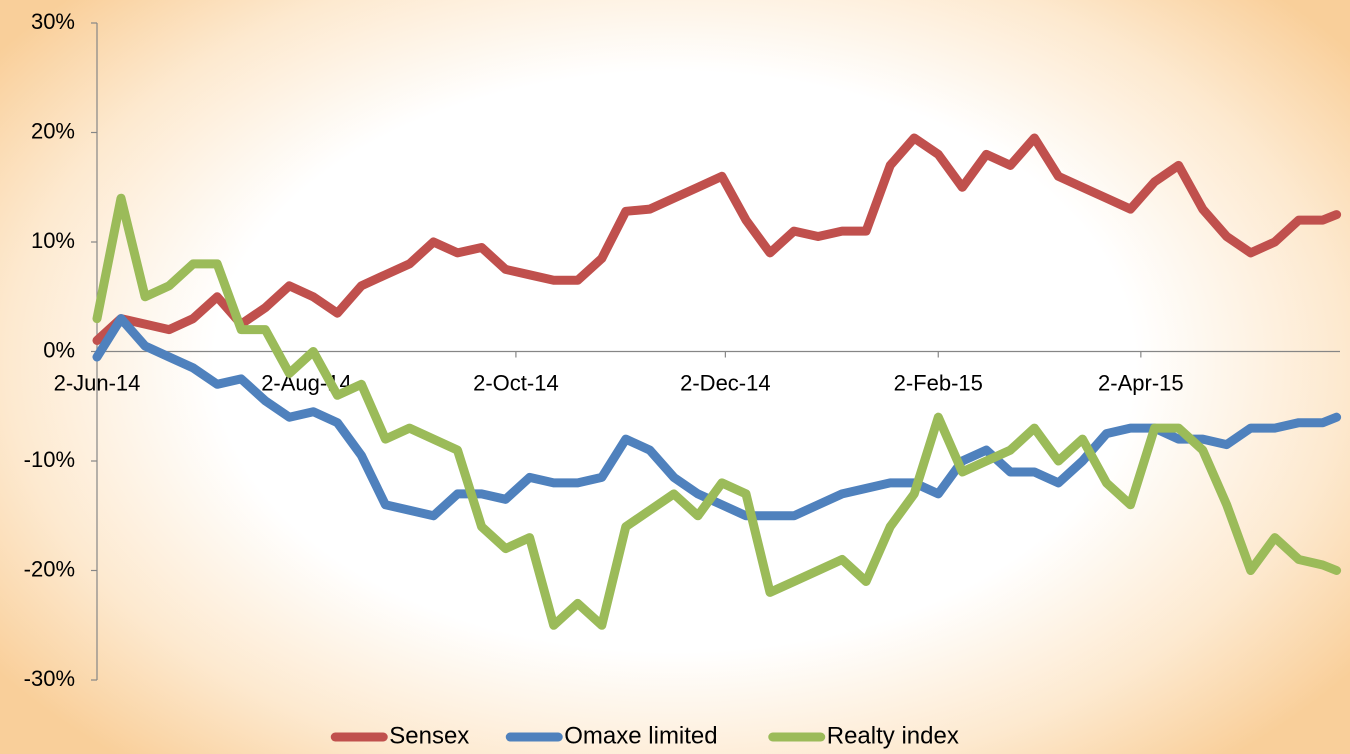 The height and width of the screenshot is (754, 1350). I want to click on legend-label: Sensex, so click(429, 735).